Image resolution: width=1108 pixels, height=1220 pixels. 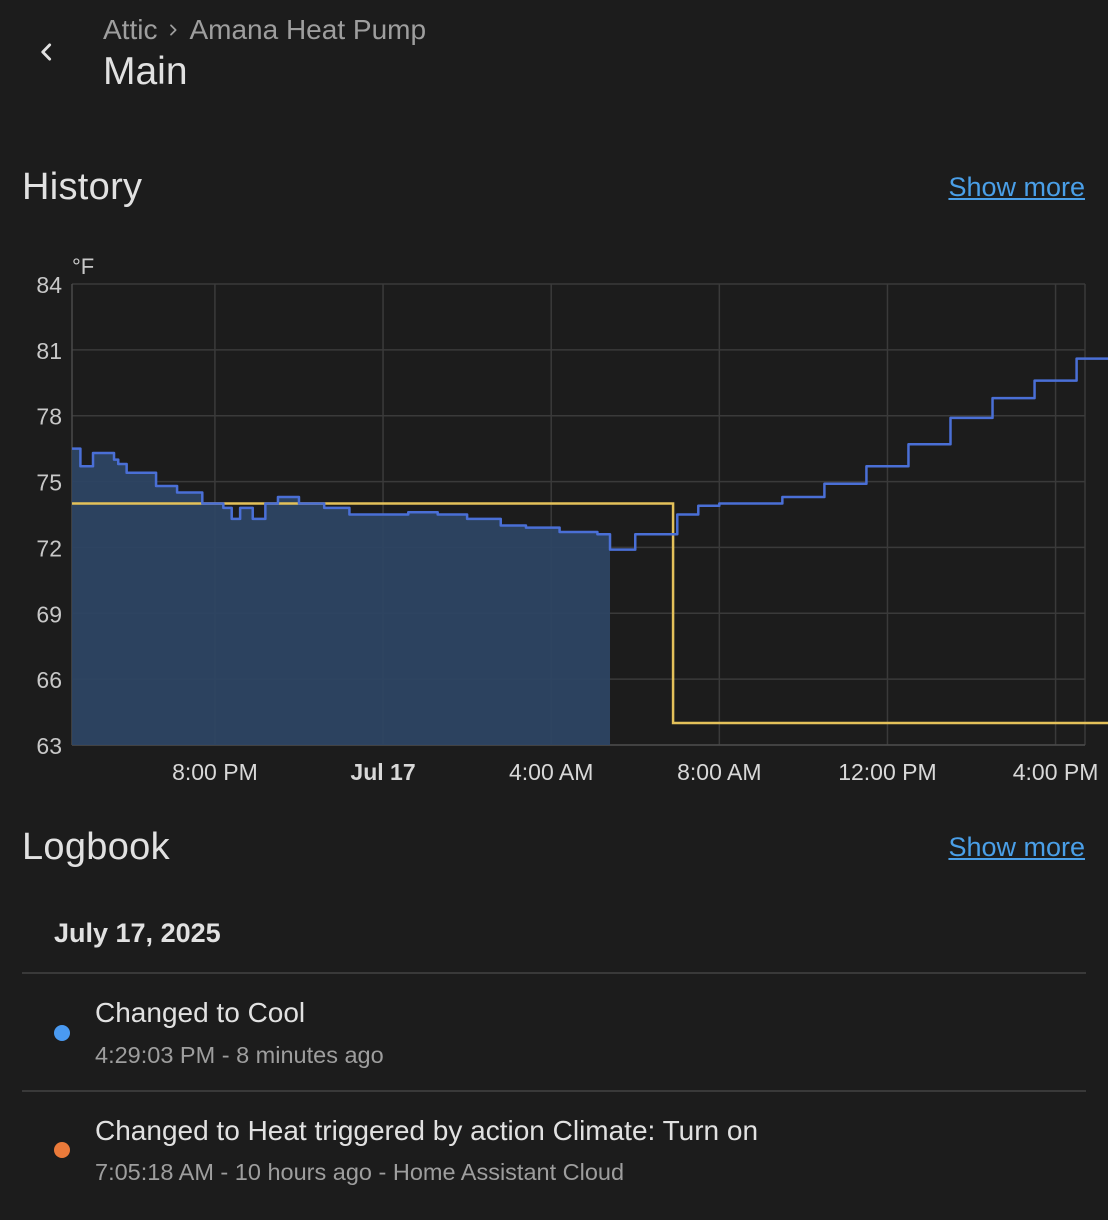 I want to click on x-tick-label: 8:00 AM, so click(x=719, y=772).